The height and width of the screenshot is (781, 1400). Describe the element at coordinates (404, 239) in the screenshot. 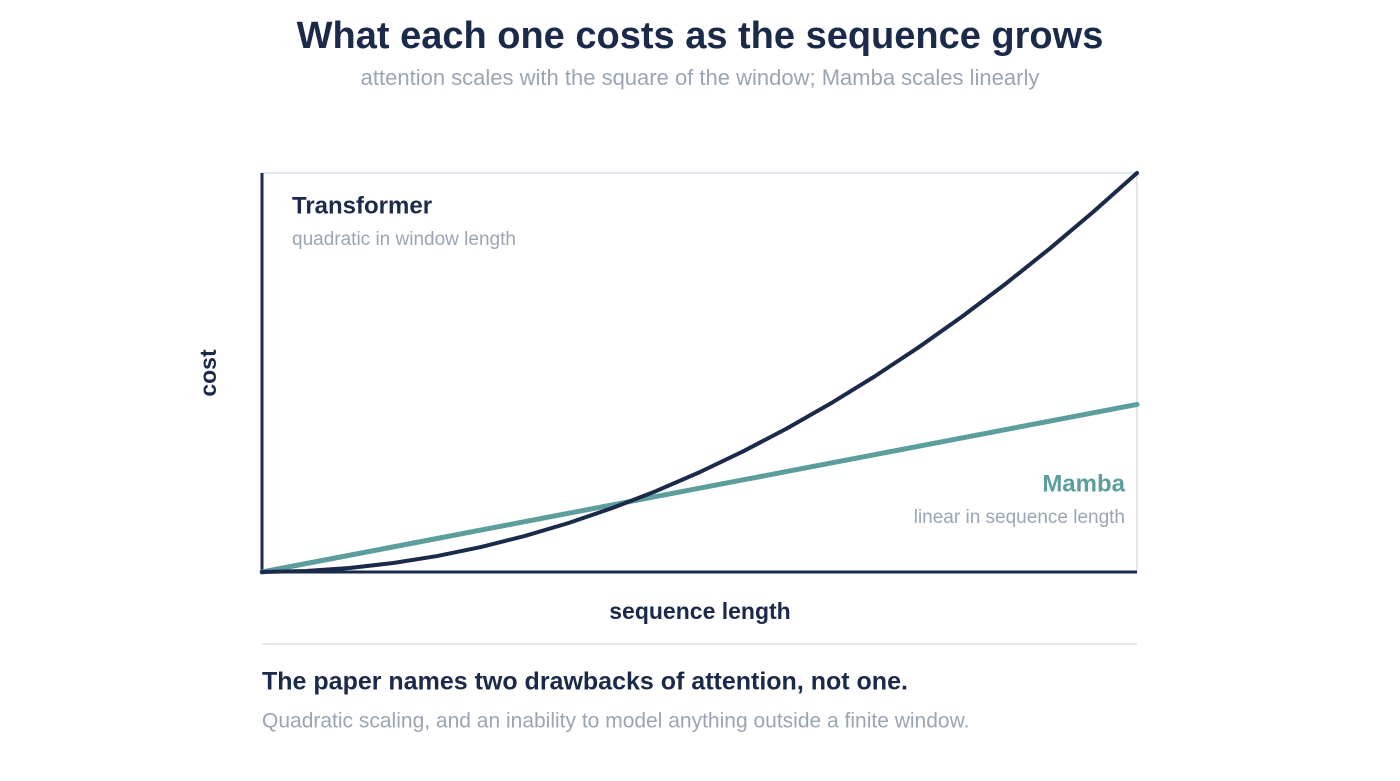

I see `series-note: quadratic in window length` at that location.